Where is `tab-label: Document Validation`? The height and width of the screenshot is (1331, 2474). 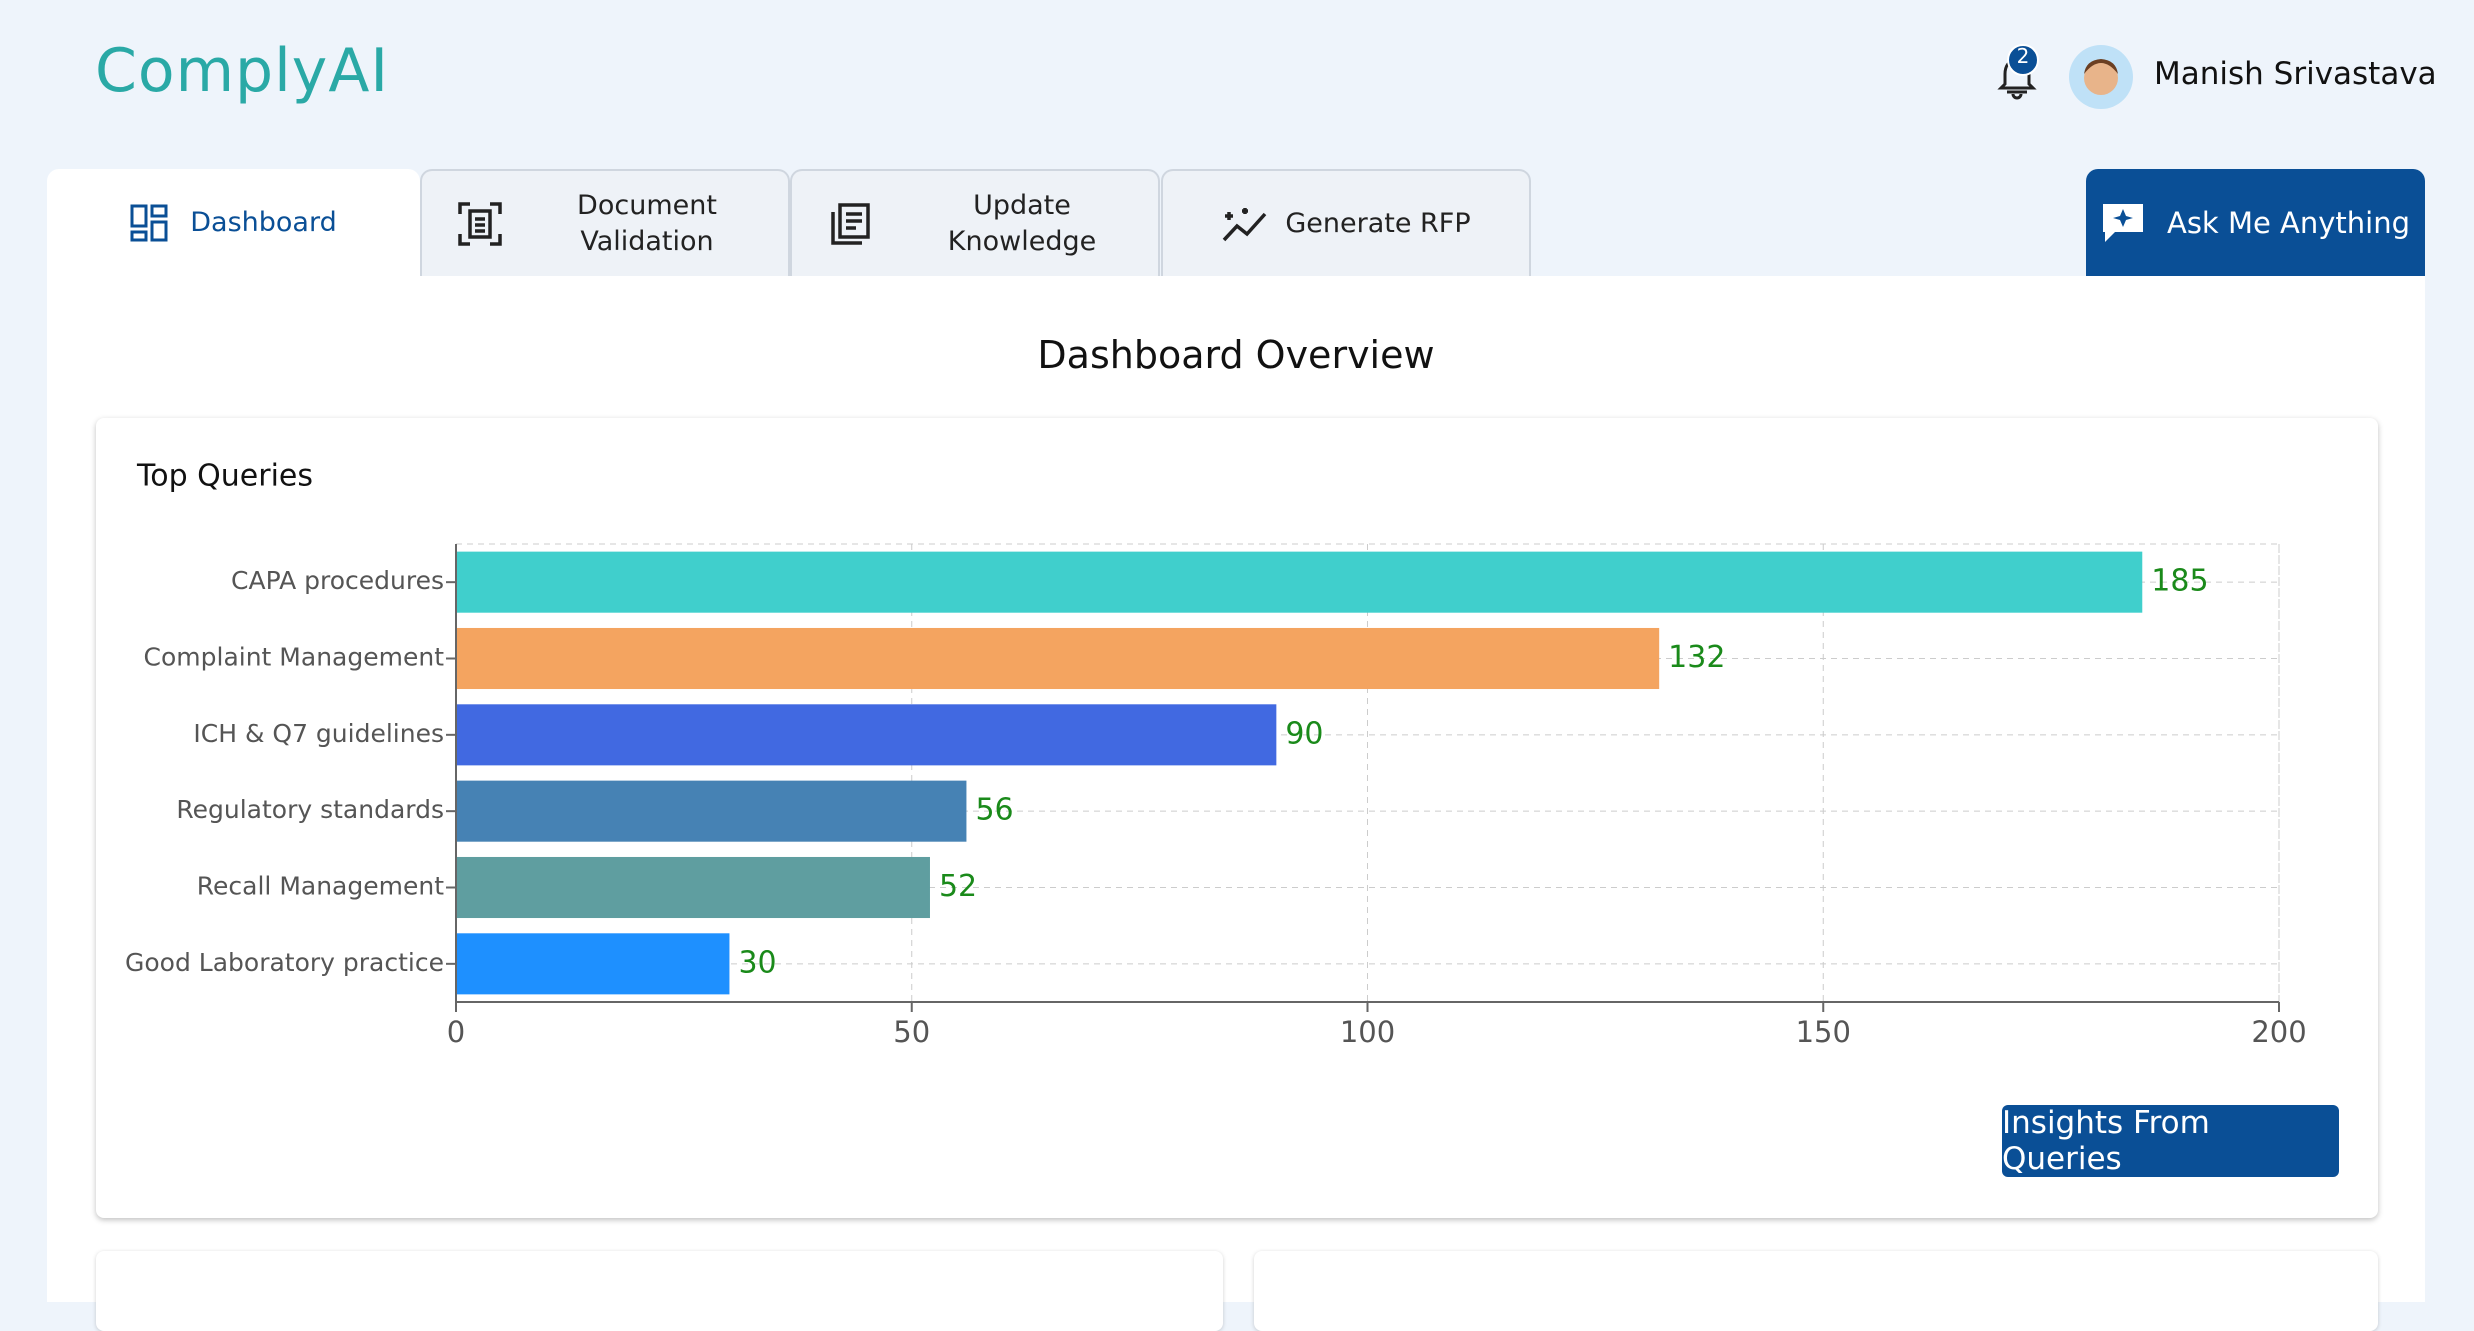 tab-label: Document Validation is located at coordinates (647, 223).